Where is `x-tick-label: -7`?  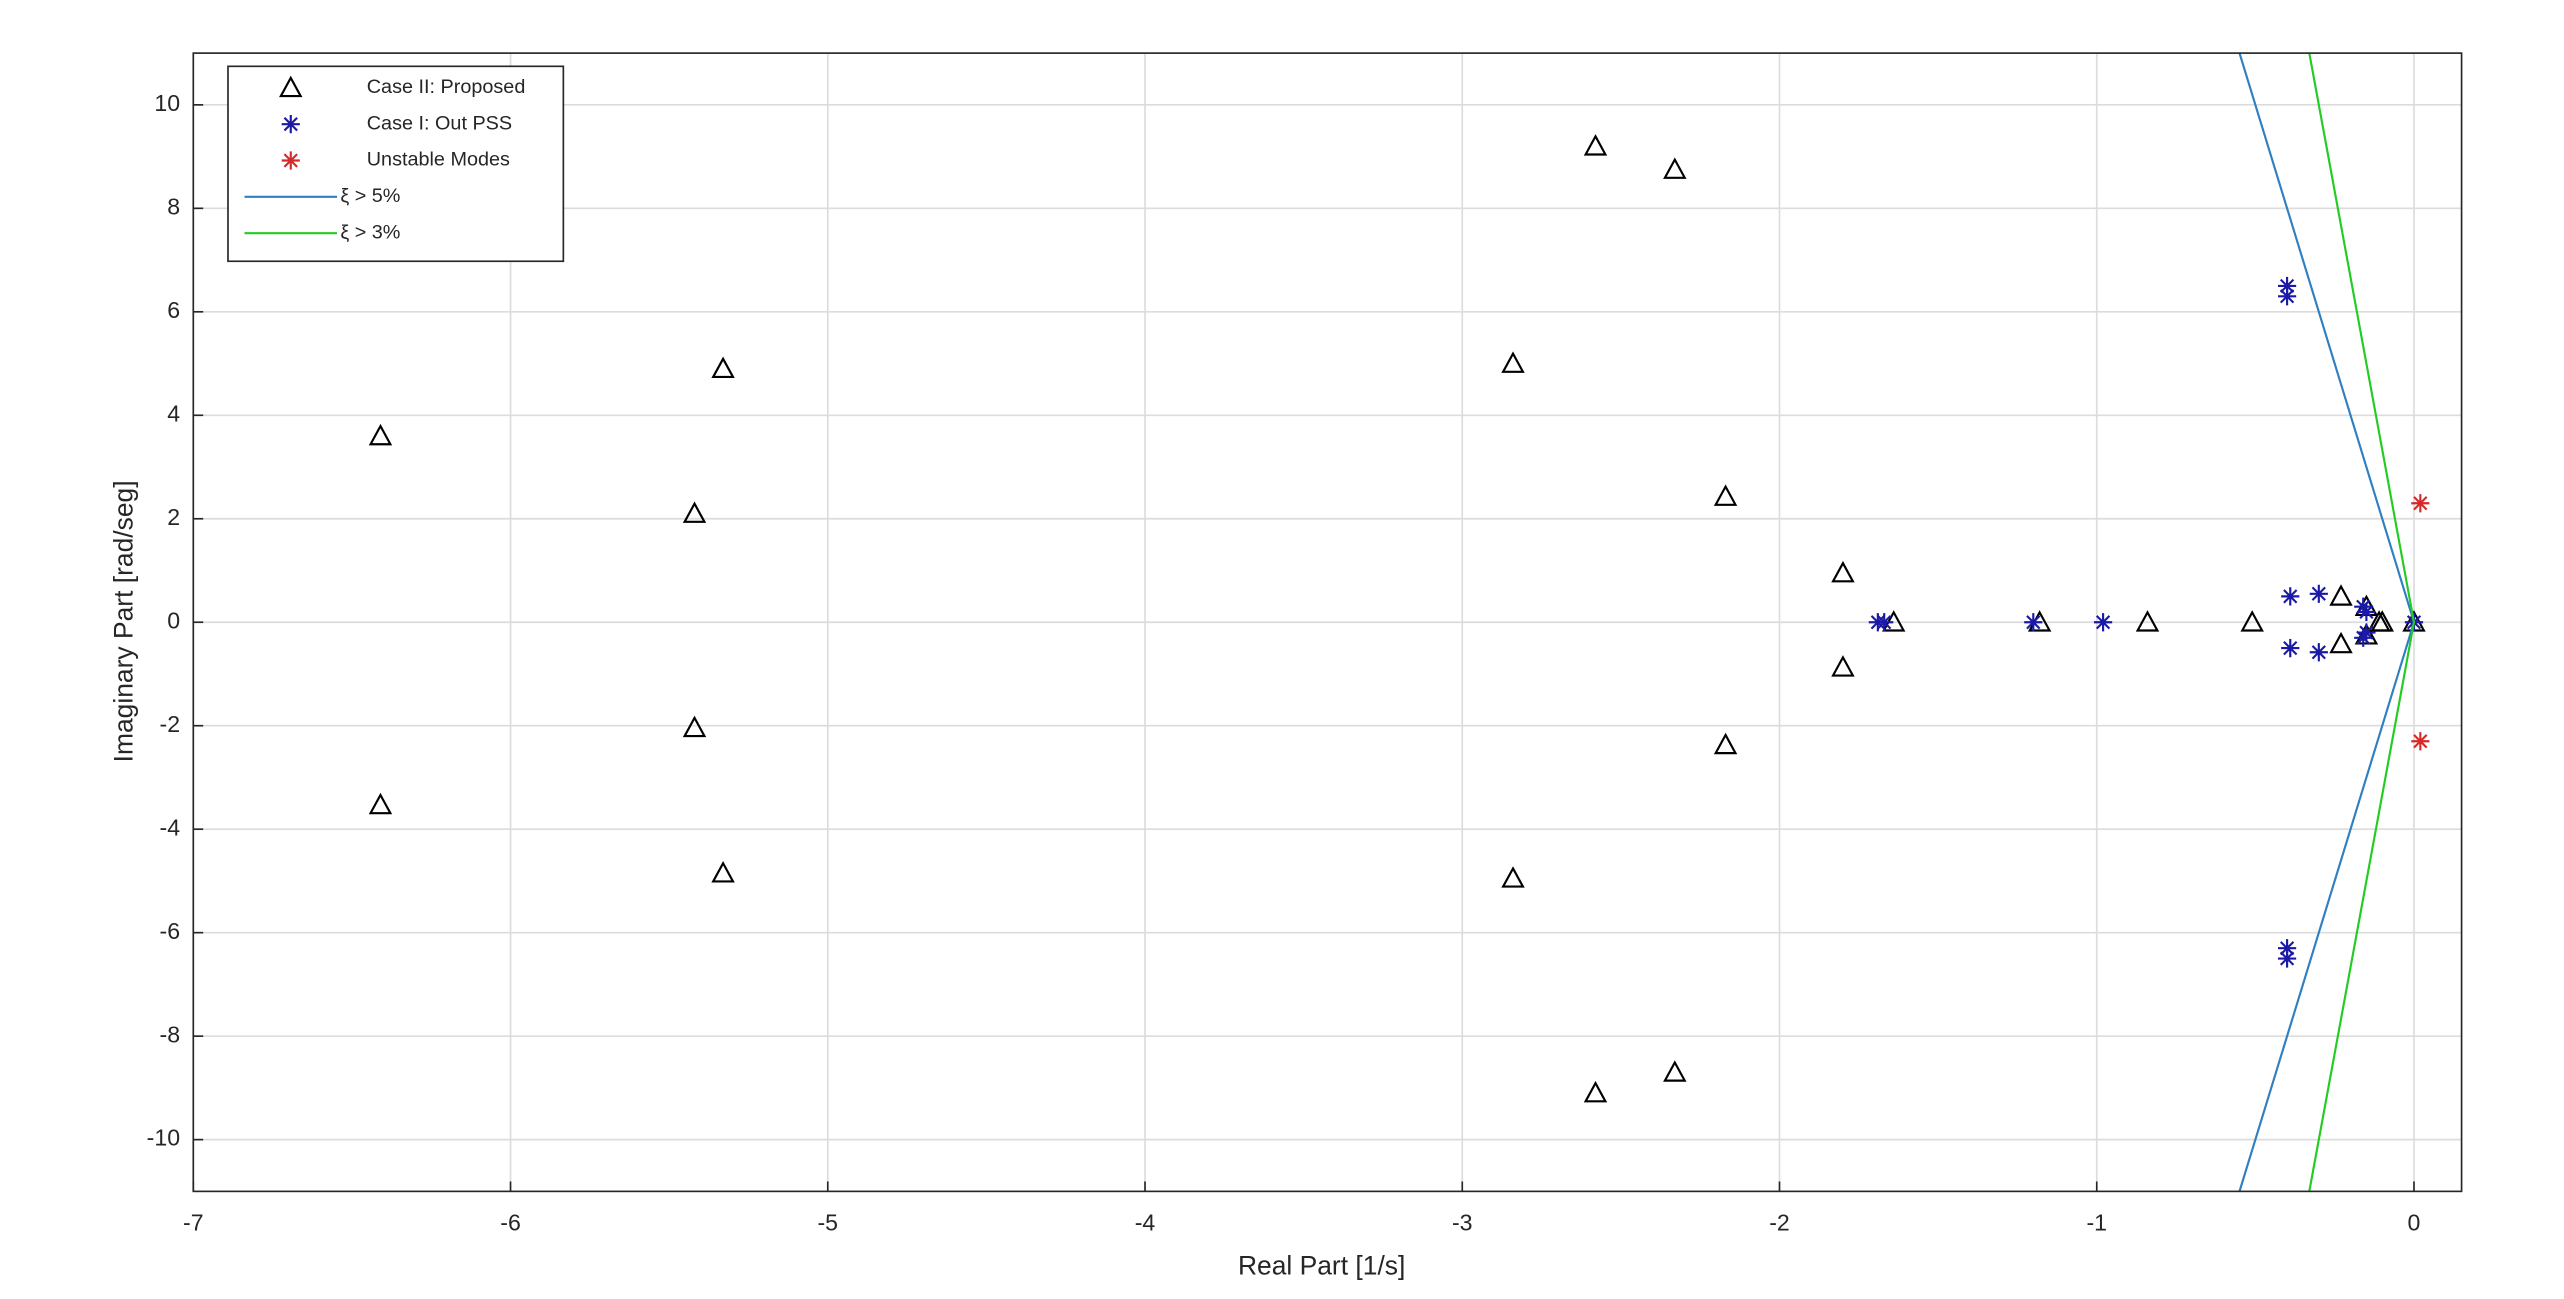 x-tick-label: -7 is located at coordinates (193, 1223).